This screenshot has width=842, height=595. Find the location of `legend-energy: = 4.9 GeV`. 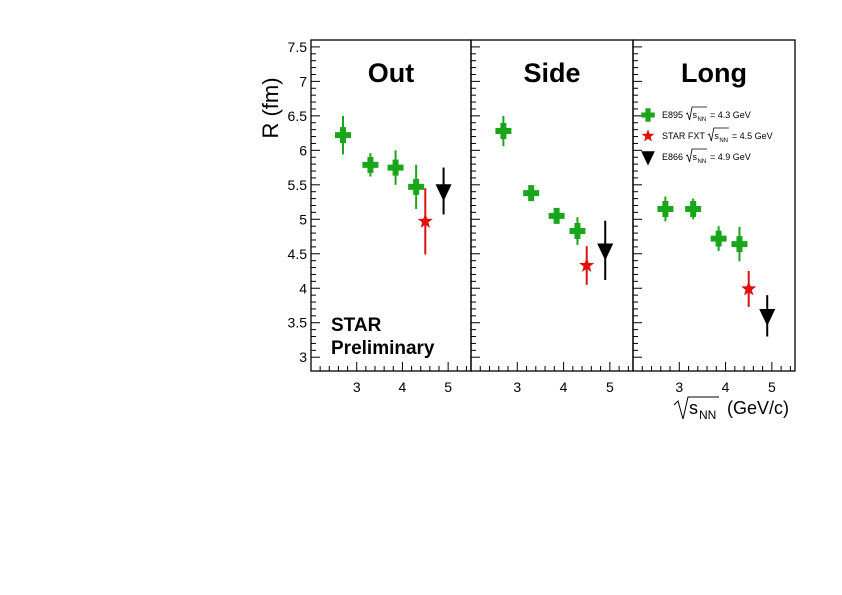

legend-energy: = 4.9 GeV is located at coordinates (730, 157).